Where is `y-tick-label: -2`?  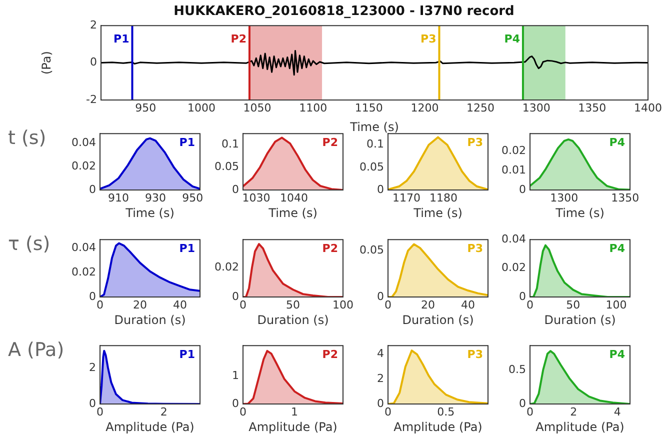 y-tick-label: -2 is located at coordinates (91, 99).